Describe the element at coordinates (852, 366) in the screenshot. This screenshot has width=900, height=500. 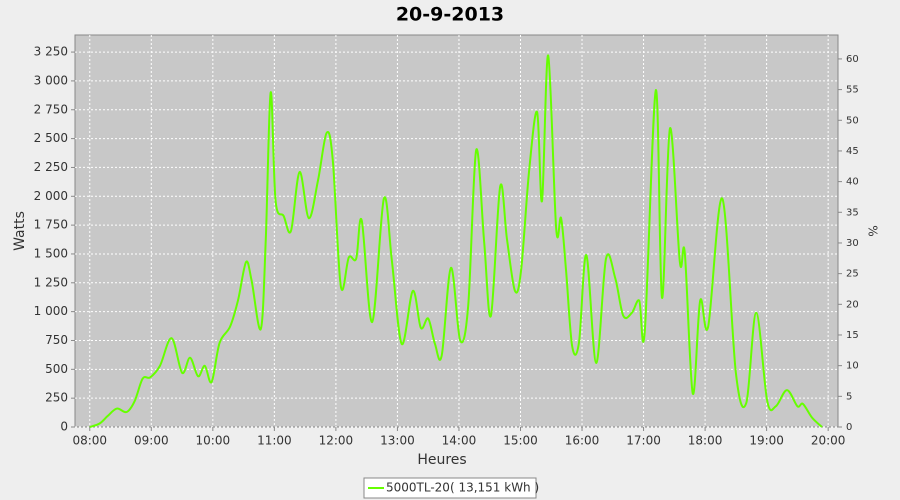
I see `y2-tick-label: 10` at that location.